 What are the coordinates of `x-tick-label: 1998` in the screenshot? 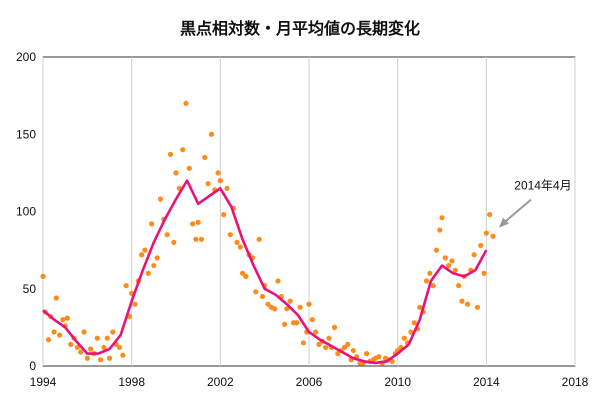 It's located at (131, 382).